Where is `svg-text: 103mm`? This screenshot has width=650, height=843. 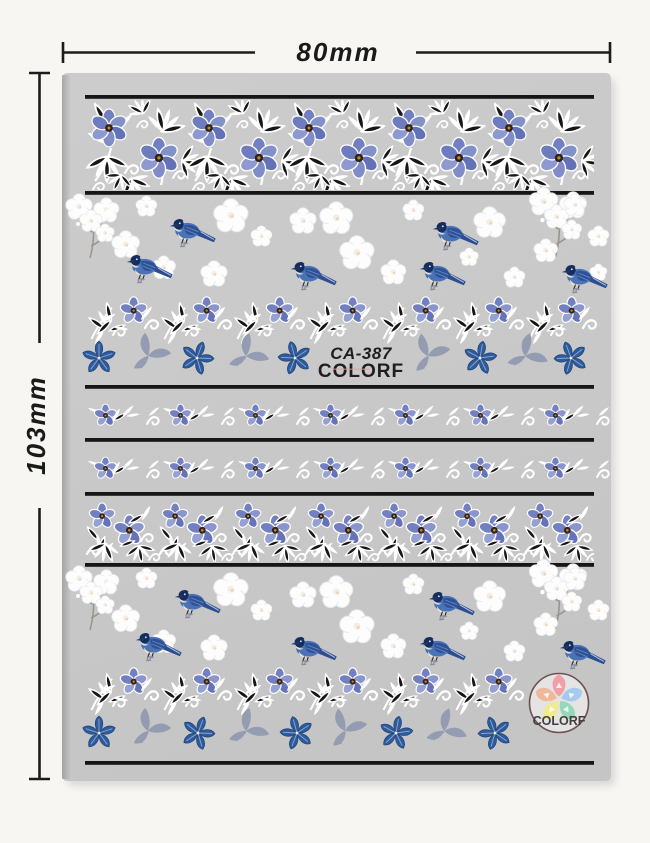
svg-text: 103mm is located at coordinates (36, 425).